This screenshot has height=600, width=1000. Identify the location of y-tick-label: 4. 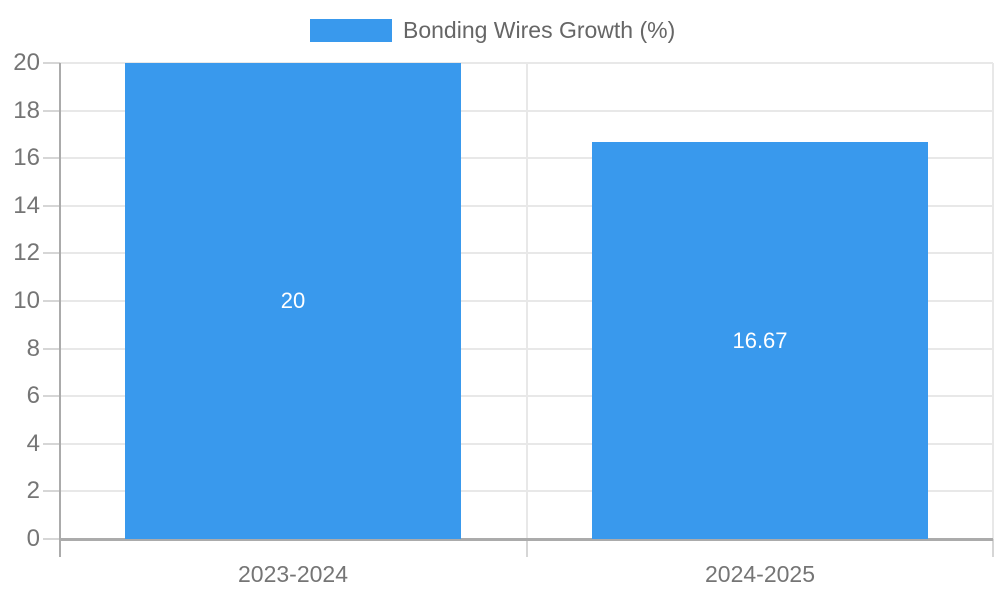
(33, 443).